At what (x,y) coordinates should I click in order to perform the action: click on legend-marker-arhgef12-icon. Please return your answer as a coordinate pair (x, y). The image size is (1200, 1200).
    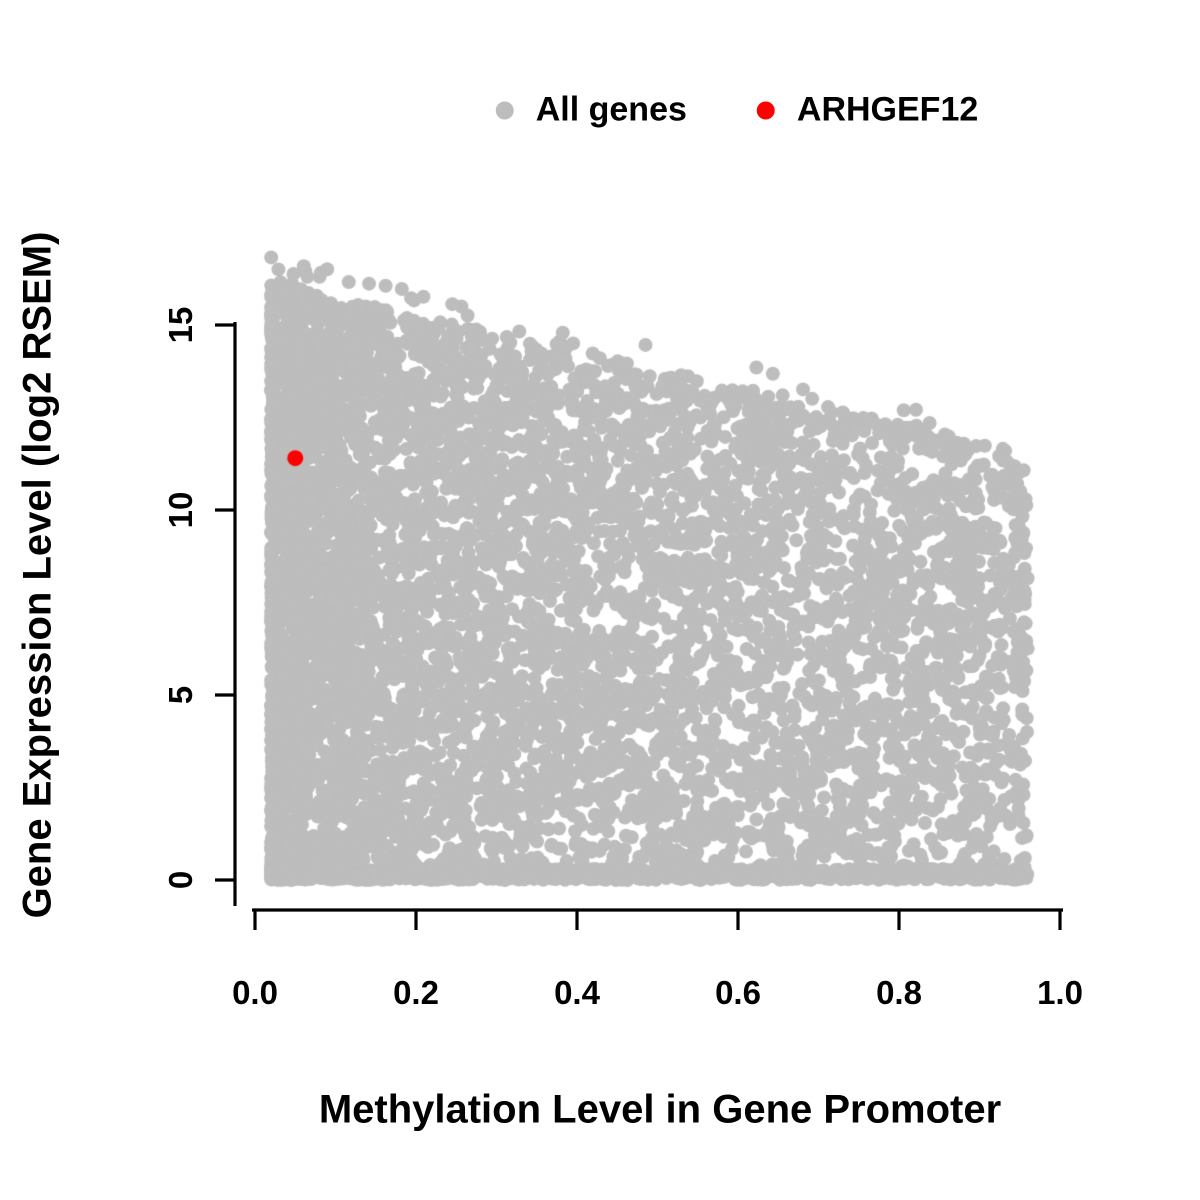
    Looking at the image, I should click on (765, 110).